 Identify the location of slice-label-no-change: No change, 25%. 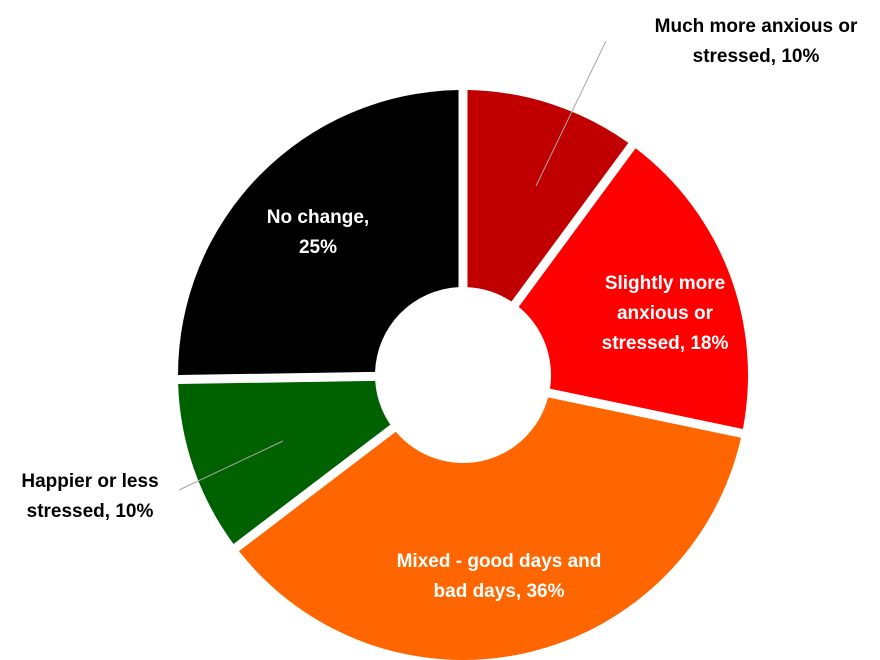
(318, 232).